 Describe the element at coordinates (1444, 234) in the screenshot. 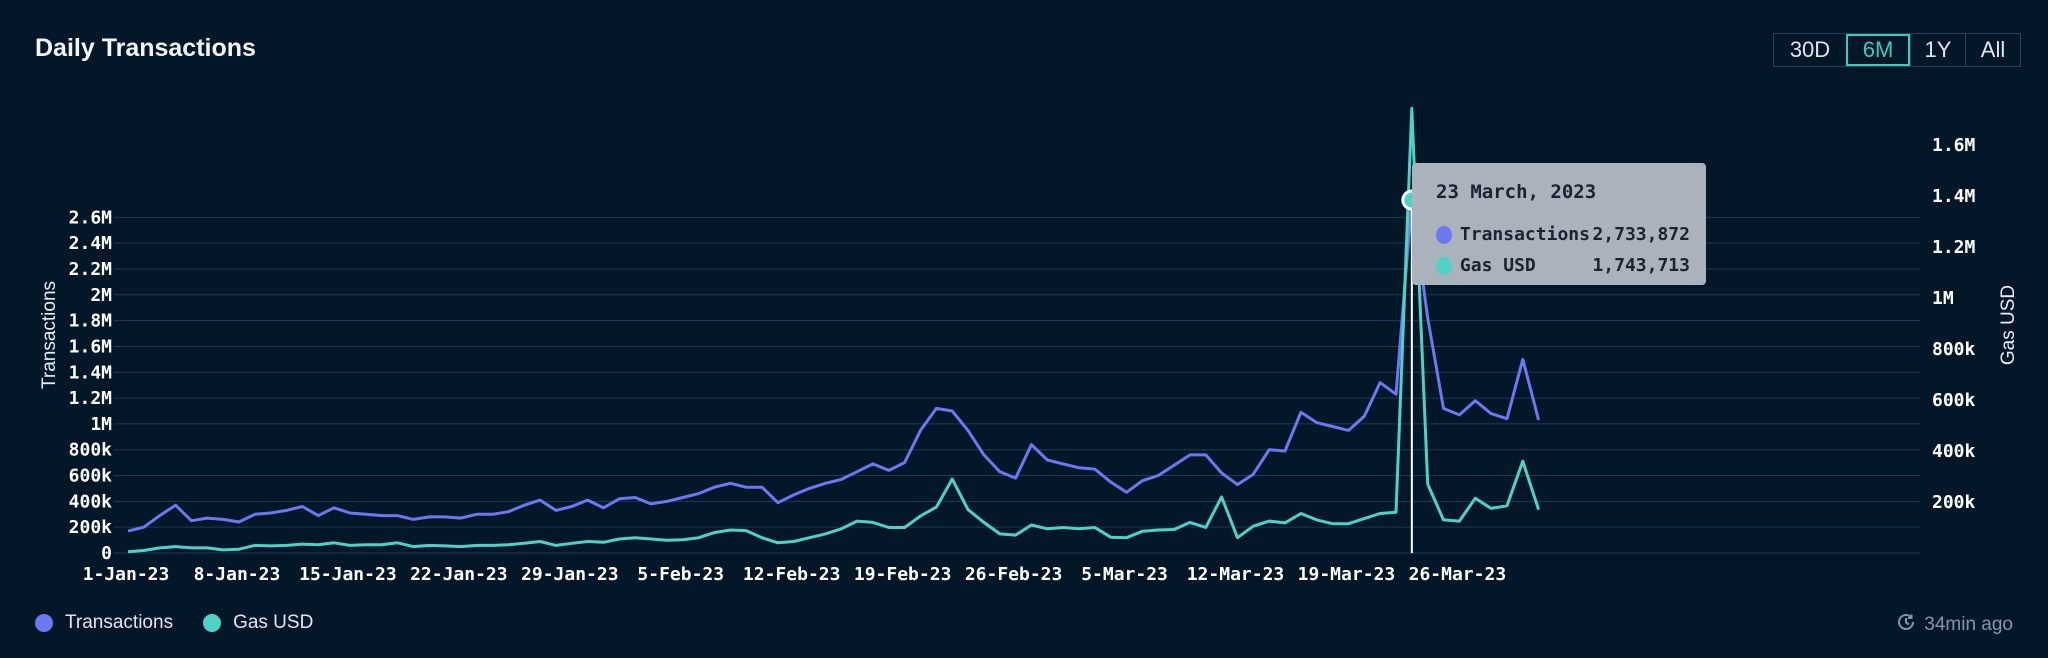

I see `transactions-swatch` at that location.